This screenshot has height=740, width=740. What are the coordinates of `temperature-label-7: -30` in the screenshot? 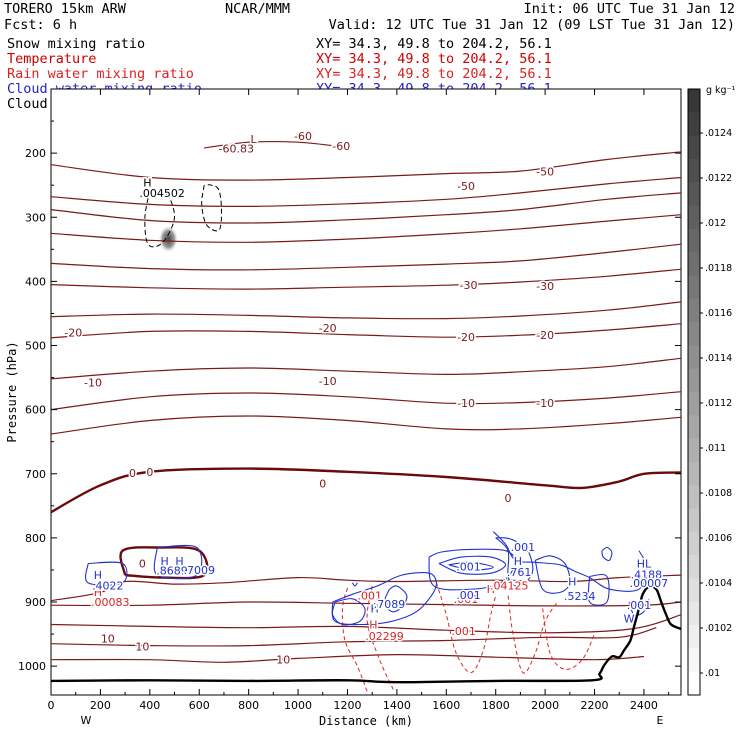 It's located at (545, 286).